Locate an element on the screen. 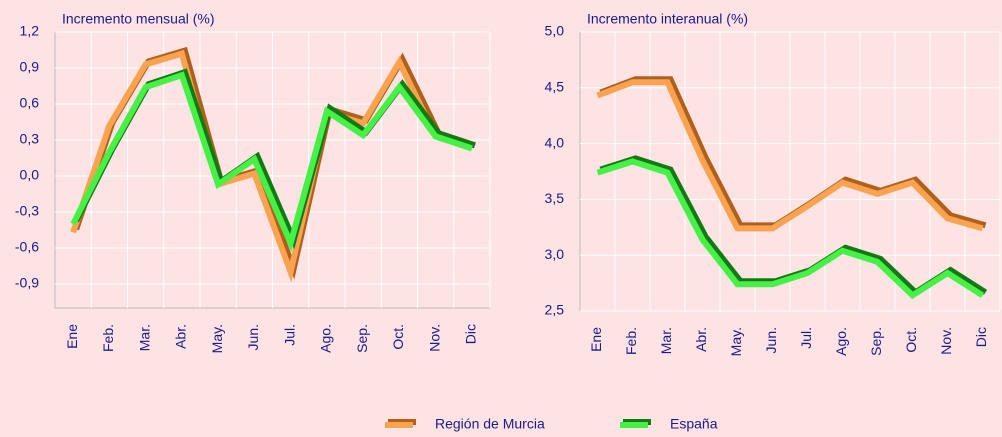  y-tick-label: 3,5 is located at coordinates (555, 198).